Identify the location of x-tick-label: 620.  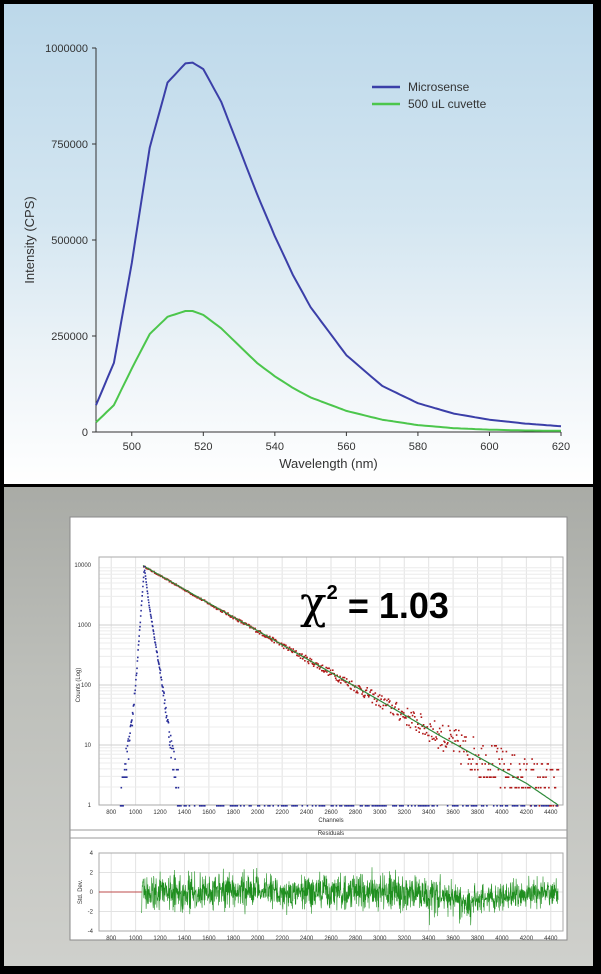
(561, 447).